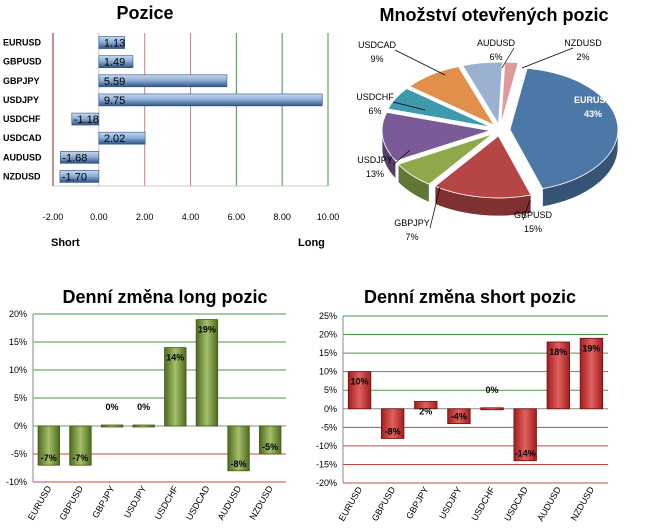 The height and width of the screenshot is (532, 646). What do you see at coordinates (191, 217) in the screenshot?
I see `x-tick-label: 4.00` at bounding box center [191, 217].